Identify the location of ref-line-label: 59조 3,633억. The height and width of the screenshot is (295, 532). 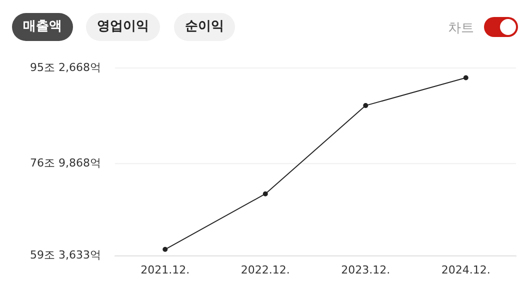
(65, 255).